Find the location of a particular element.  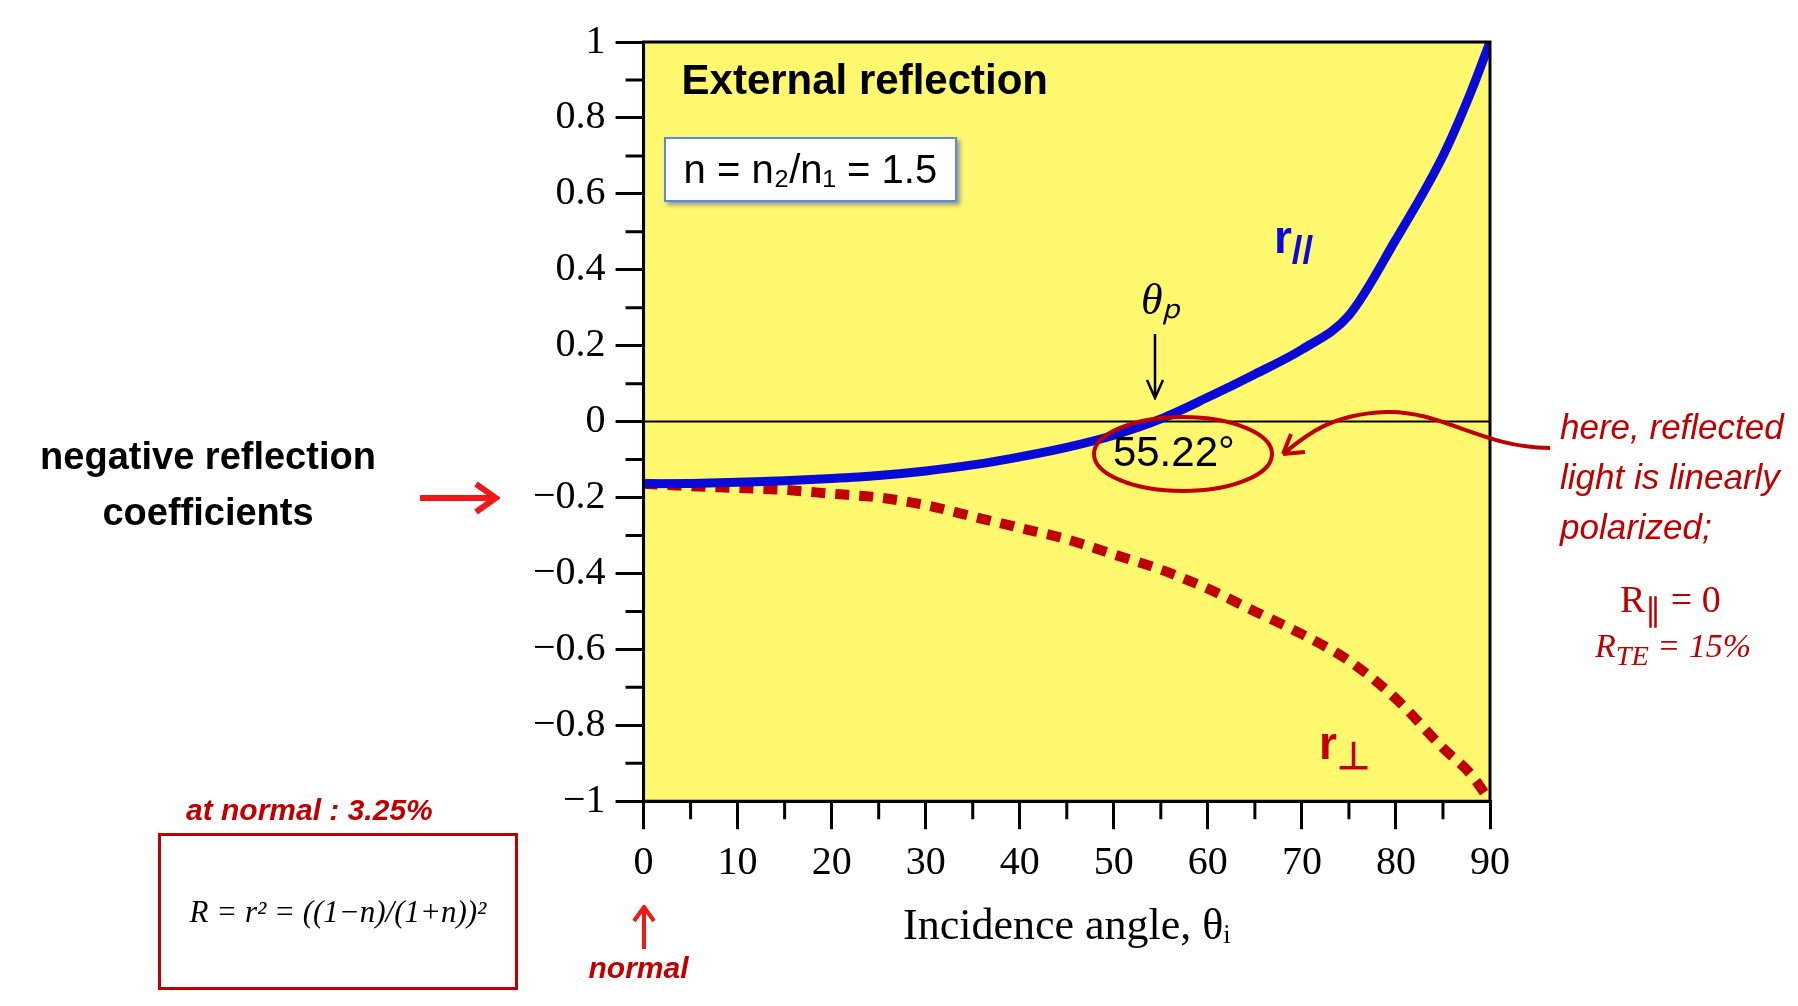

y-tick-label: 0.8 is located at coordinates (580, 115).